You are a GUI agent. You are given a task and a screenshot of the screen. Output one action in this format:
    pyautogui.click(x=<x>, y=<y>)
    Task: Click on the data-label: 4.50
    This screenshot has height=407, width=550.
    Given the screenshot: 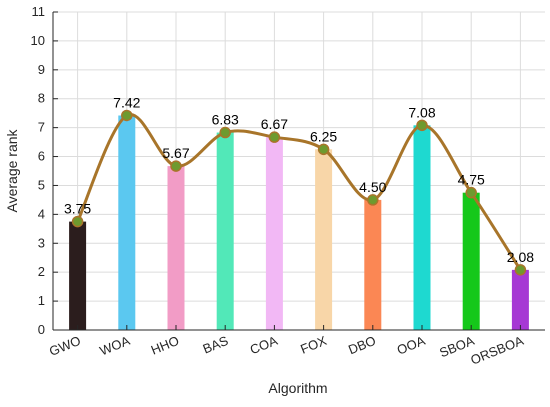 What is the action you would take?
    pyautogui.click(x=372, y=187)
    